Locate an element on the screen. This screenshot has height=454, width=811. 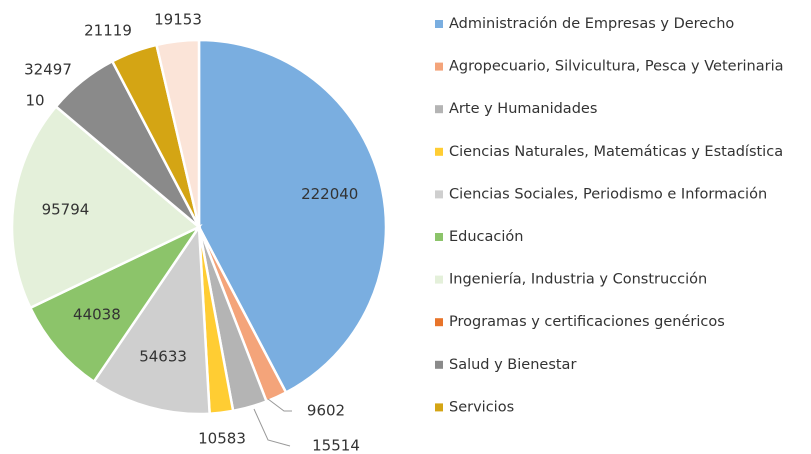
legend-label: Arte y Humanidades is located at coordinates (523, 109).